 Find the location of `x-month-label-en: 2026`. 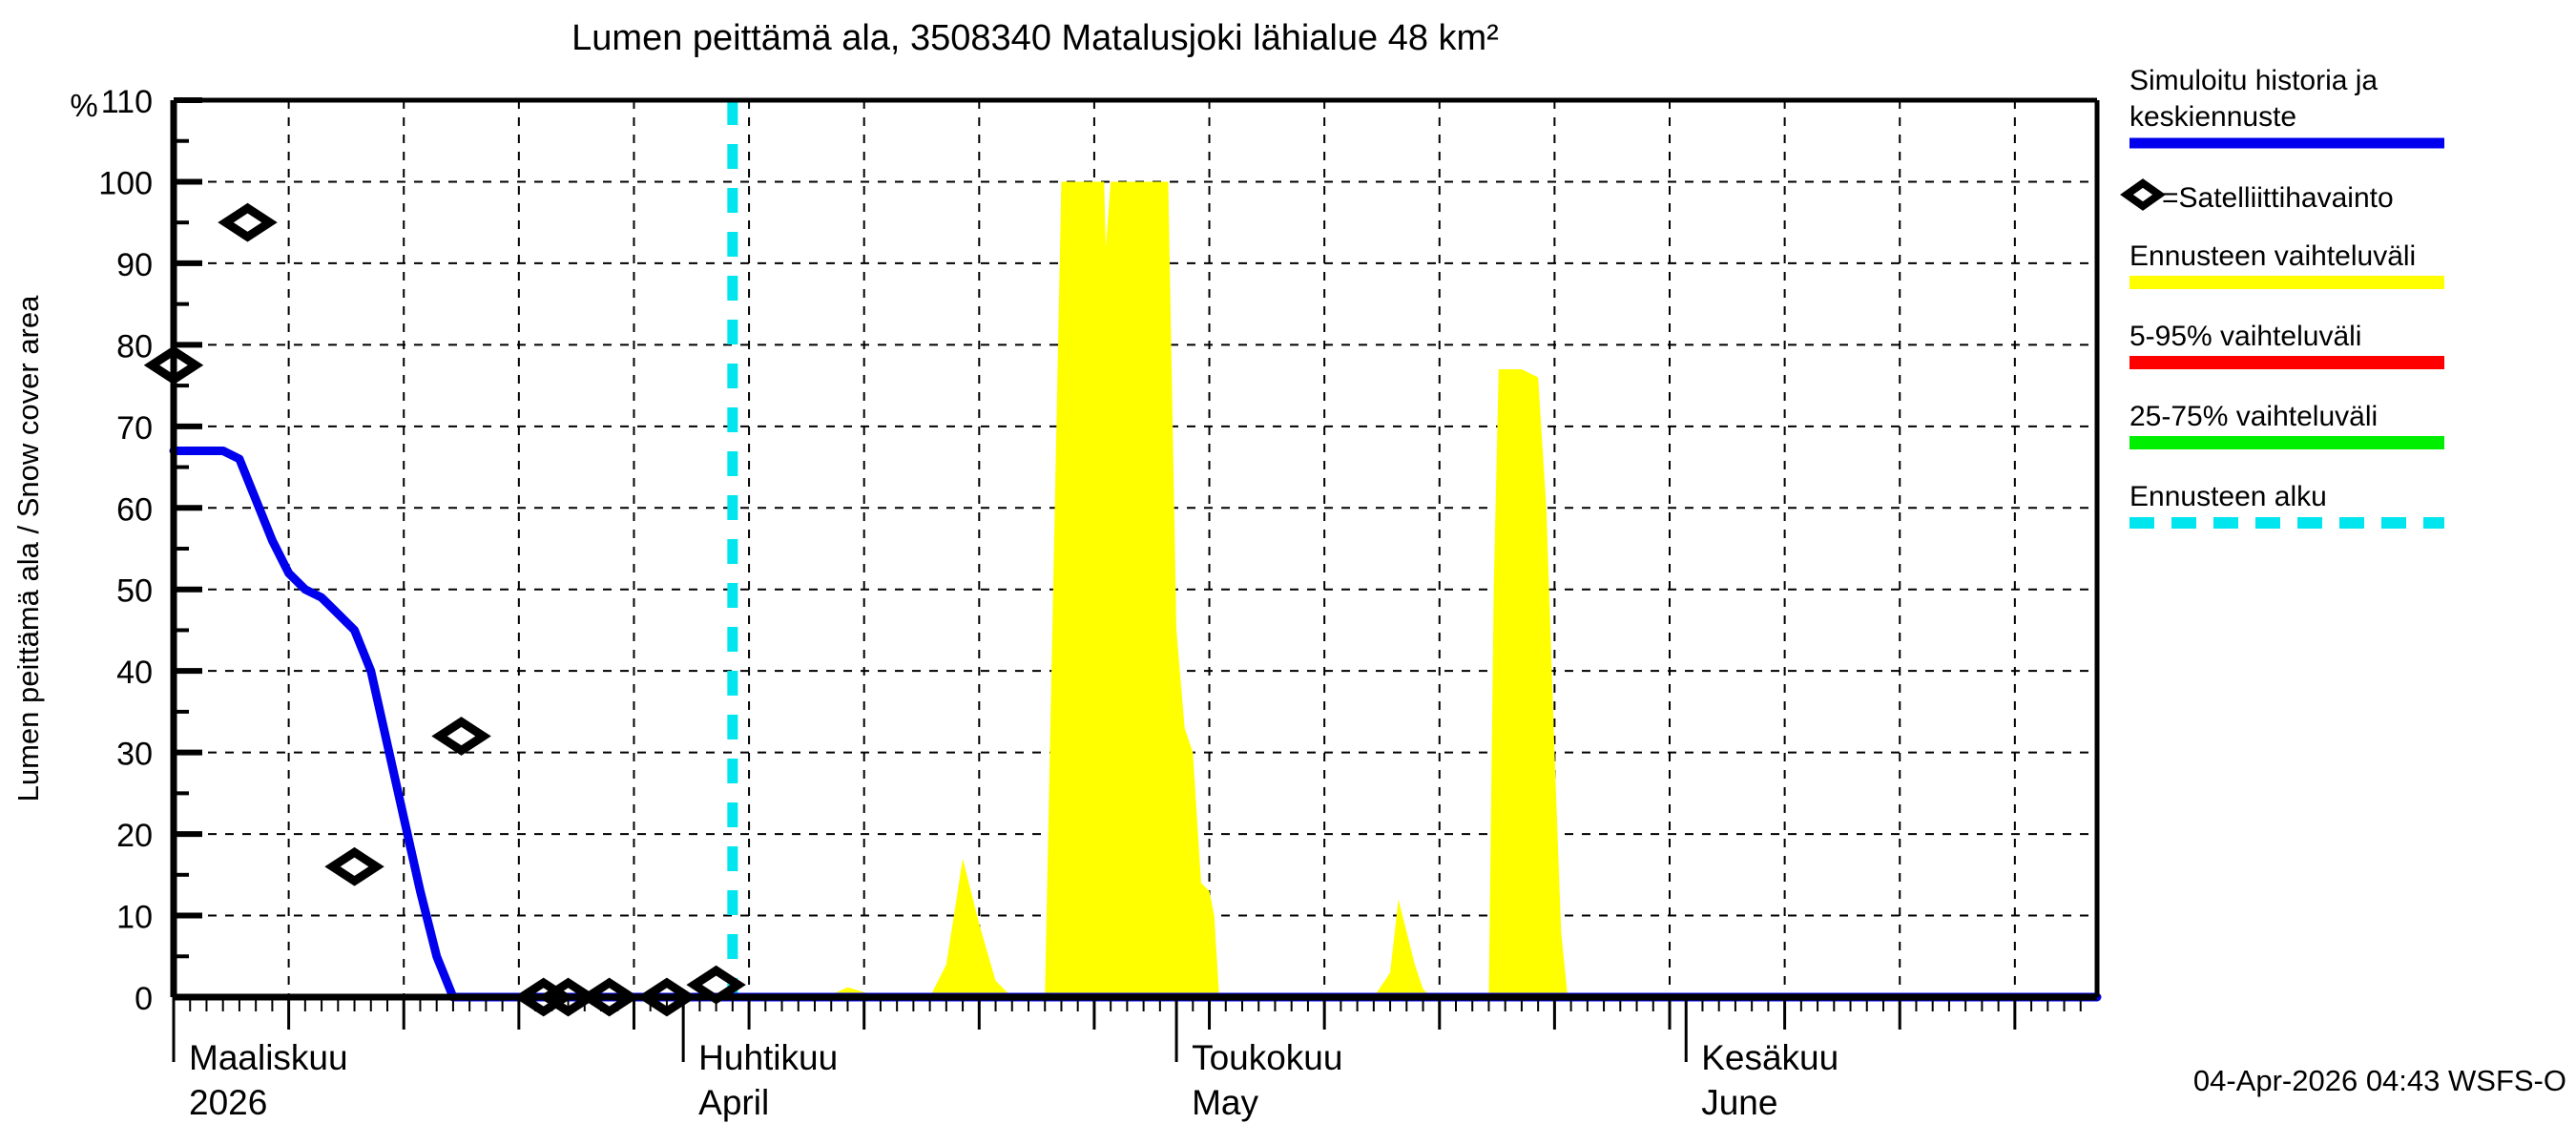

x-month-label-en: 2026 is located at coordinates (228, 1103).